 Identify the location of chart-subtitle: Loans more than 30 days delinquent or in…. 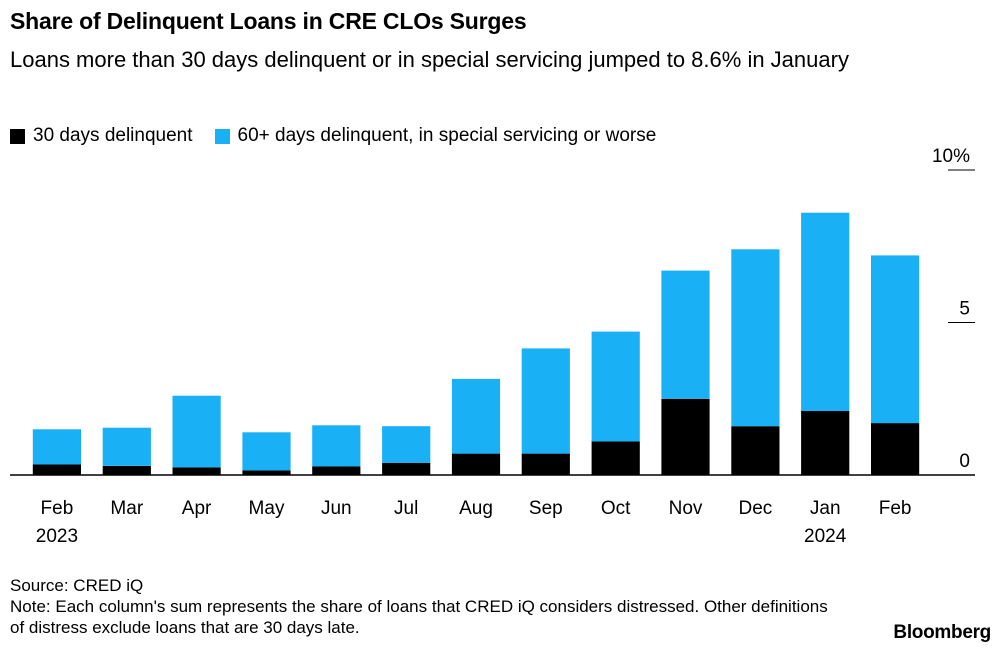
(429, 59).